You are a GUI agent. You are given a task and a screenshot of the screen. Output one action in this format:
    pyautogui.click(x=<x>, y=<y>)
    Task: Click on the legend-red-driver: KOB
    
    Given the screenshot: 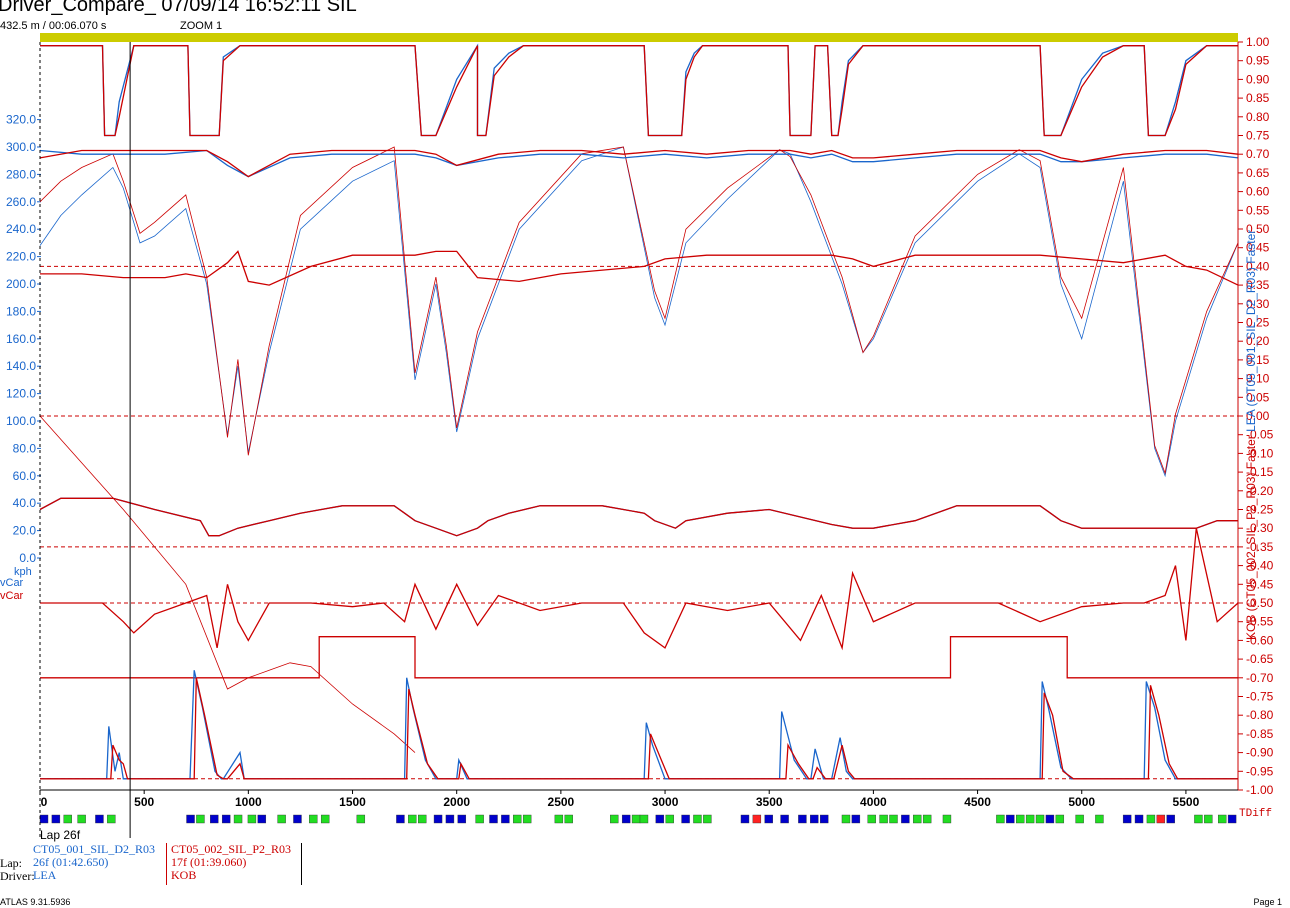 What is the action you would take?
    pyautogui.click(x=184, y=875)
    